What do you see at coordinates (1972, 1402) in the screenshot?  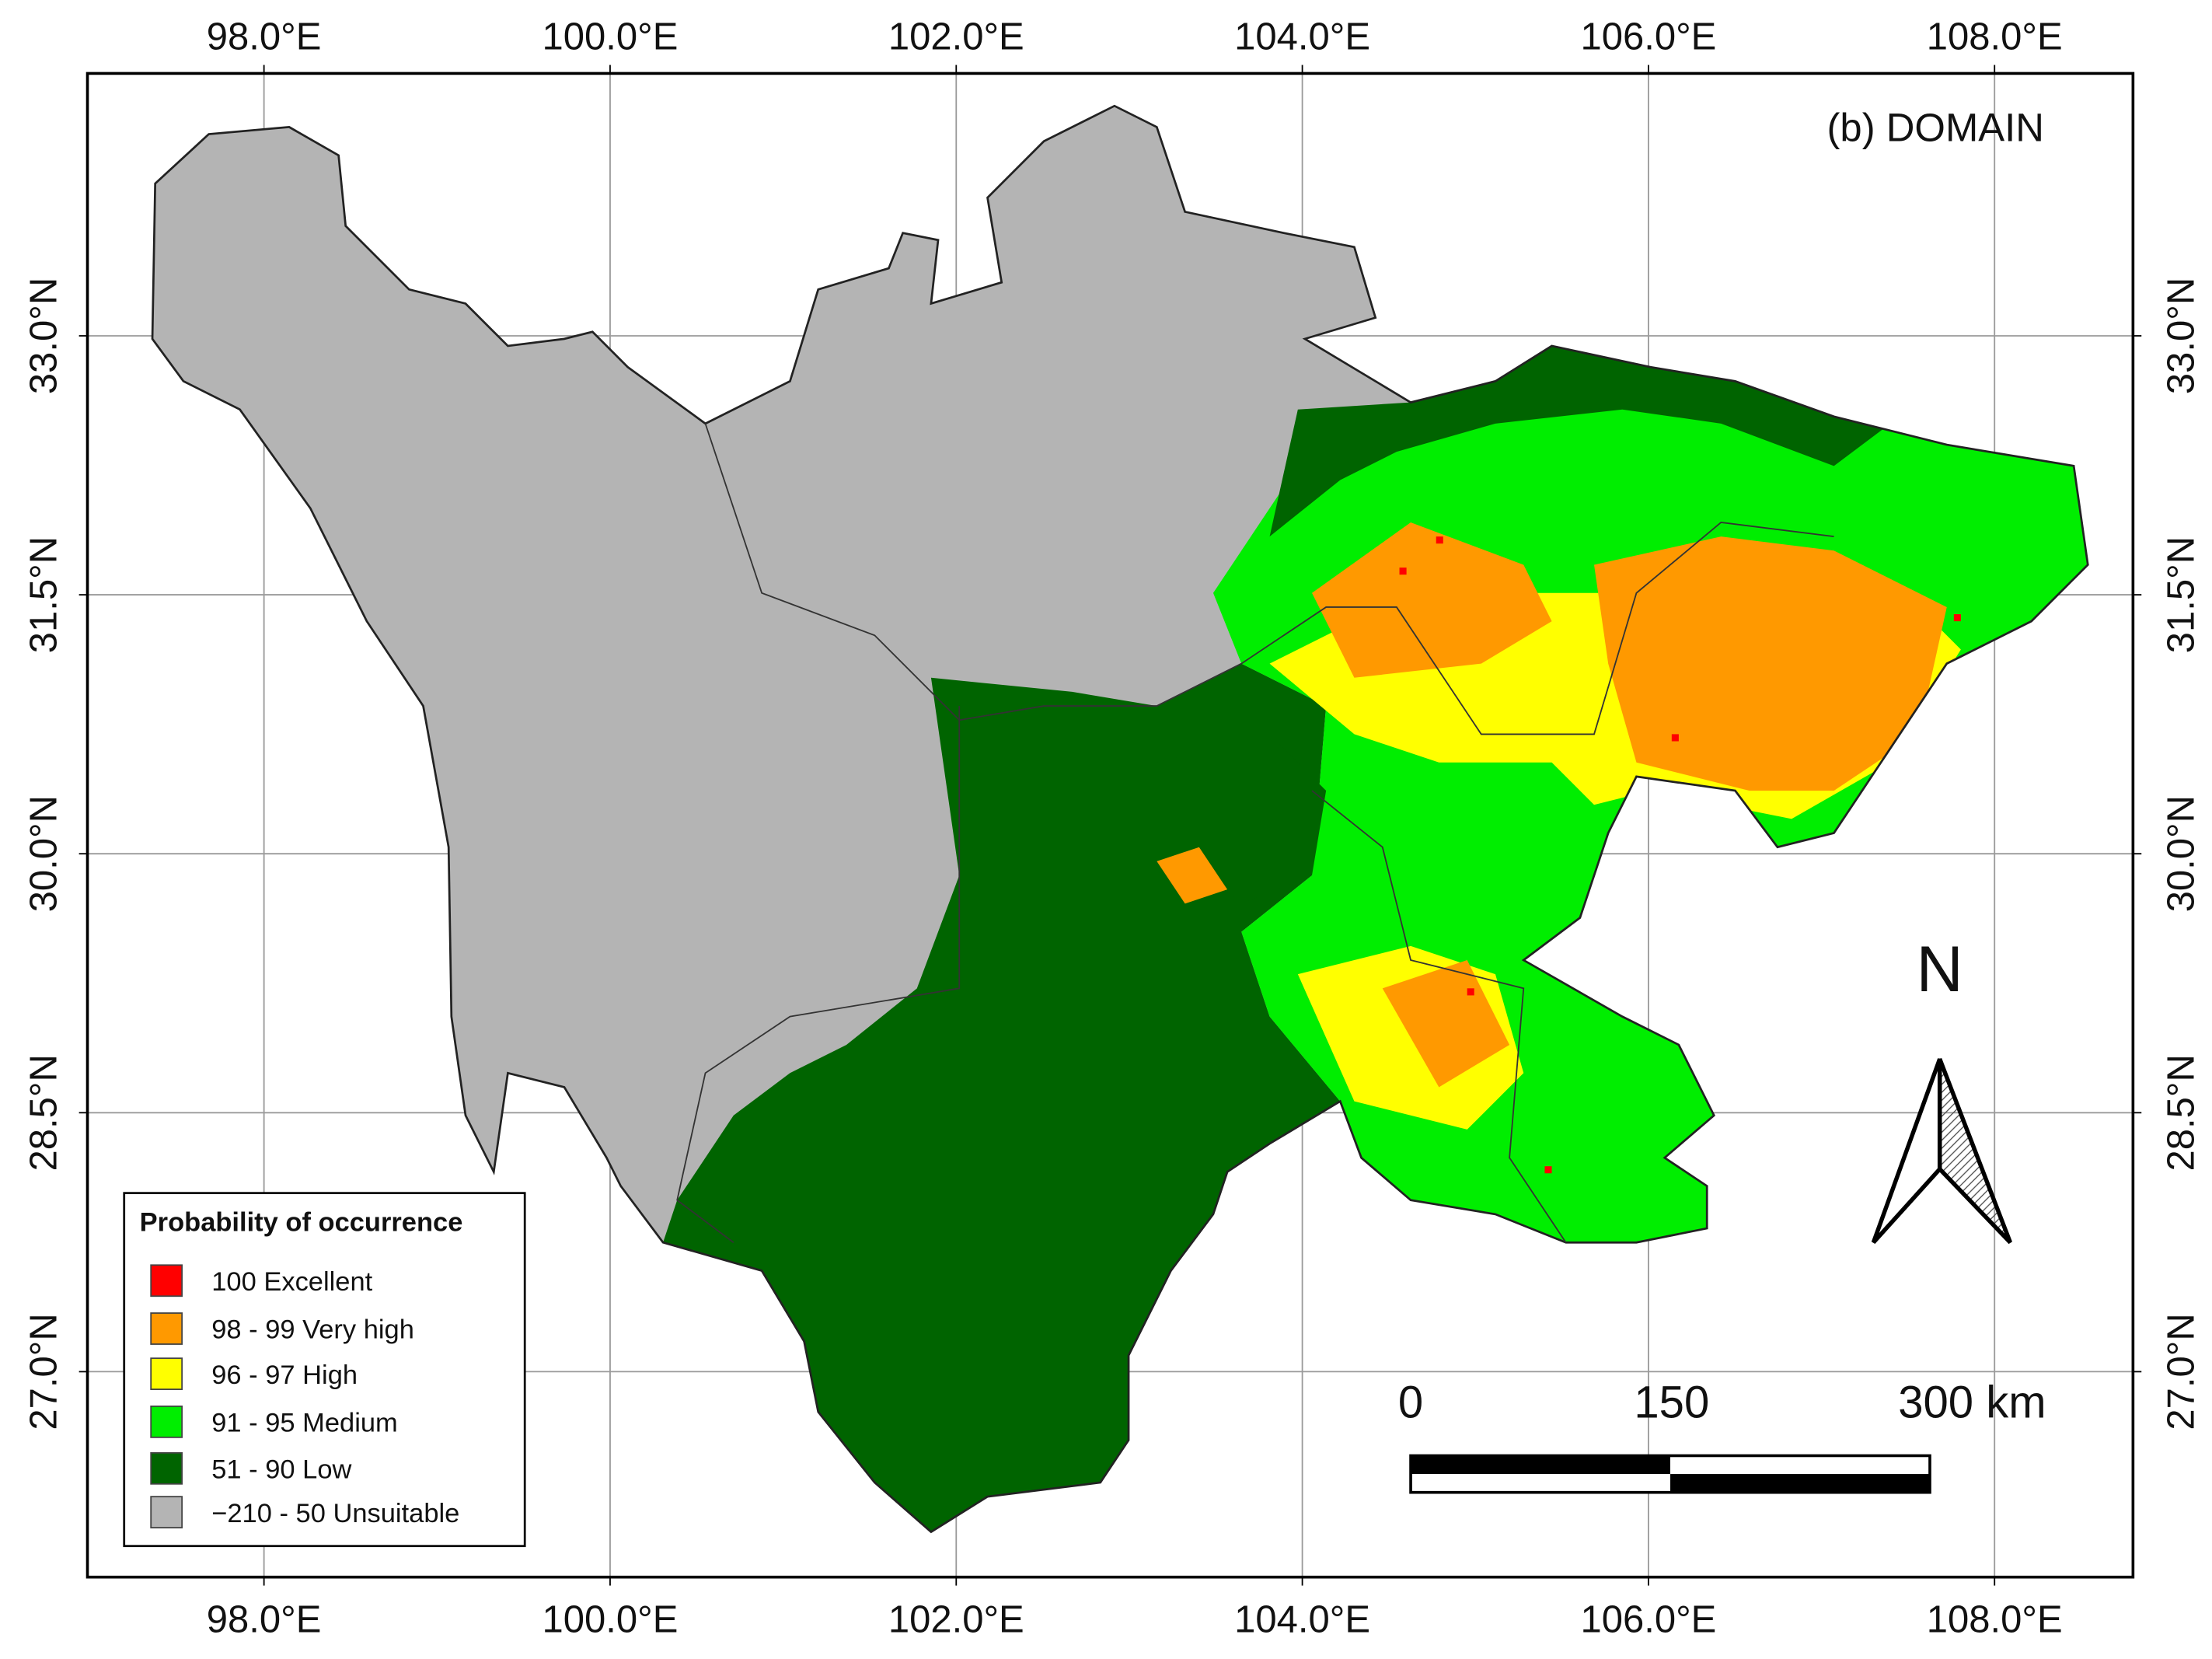 I see `scale-label: 300 km` at bounding box center [1972, 1402].